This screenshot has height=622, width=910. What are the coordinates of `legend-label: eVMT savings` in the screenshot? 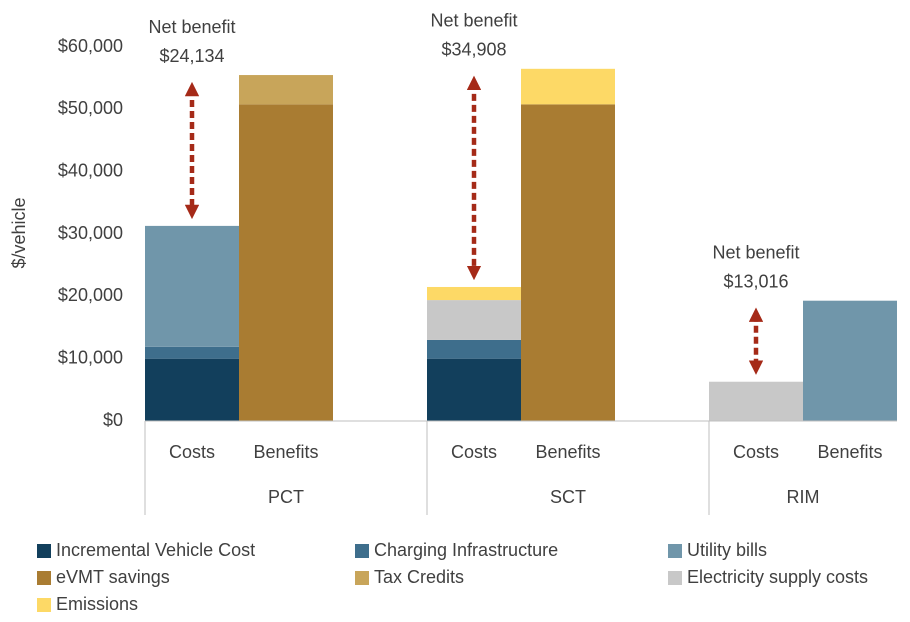 It's located at (113, 577).